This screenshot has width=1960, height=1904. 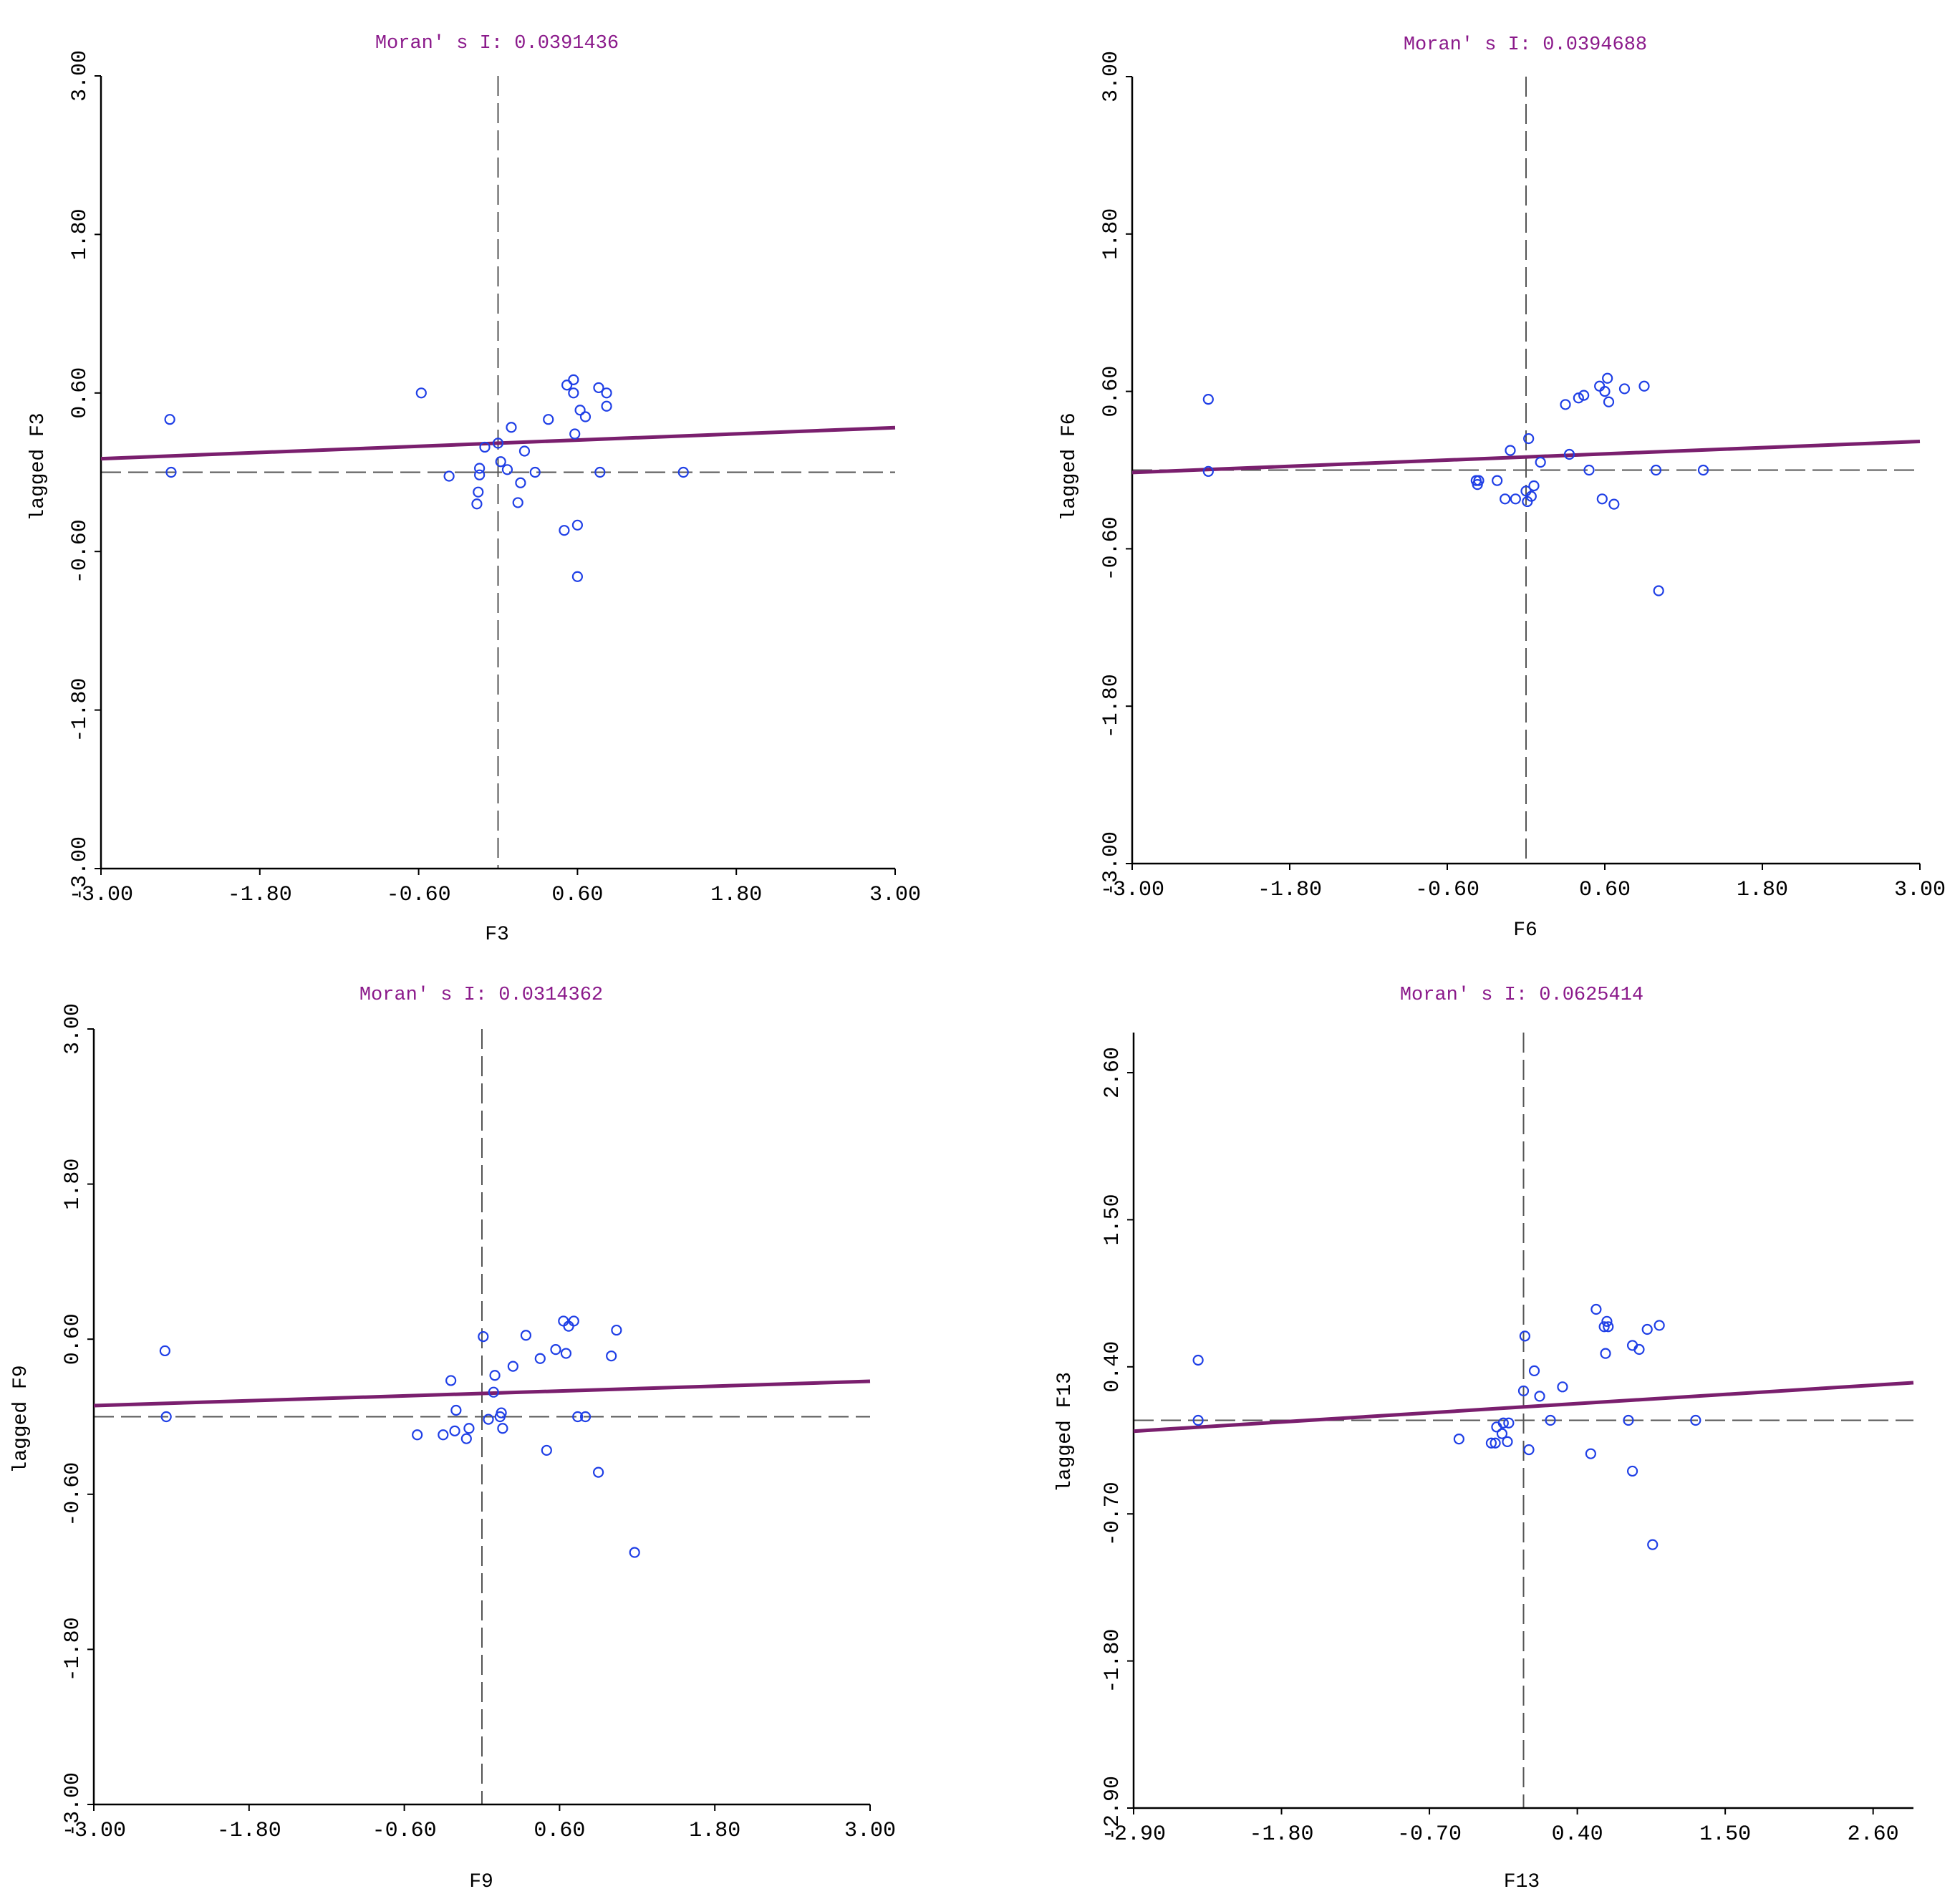 What do you see at coordinates (260, 895) in the screenshot?
I see `panel-f3-x-tick-label: -1.80` at bounding box center [260, 895].